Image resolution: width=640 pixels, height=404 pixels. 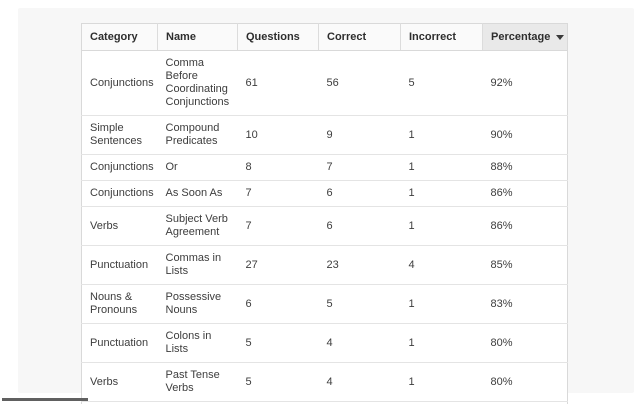 I want to click on cell-questions: 10, so click(x=278, y=135).